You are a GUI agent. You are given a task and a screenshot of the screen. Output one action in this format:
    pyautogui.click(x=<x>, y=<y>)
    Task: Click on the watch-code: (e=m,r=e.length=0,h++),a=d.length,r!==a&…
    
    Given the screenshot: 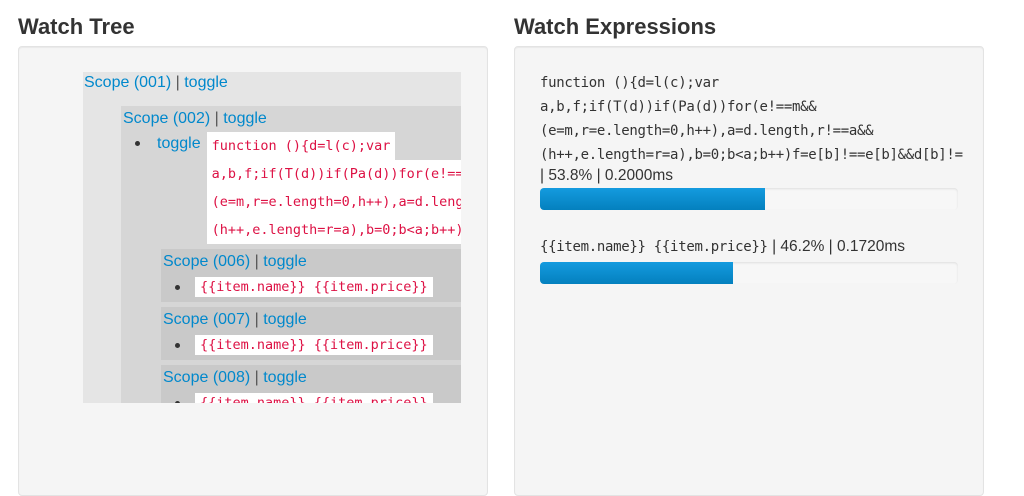 What is the action you would take?
    pyautogui.click(x=333, y=202)
    